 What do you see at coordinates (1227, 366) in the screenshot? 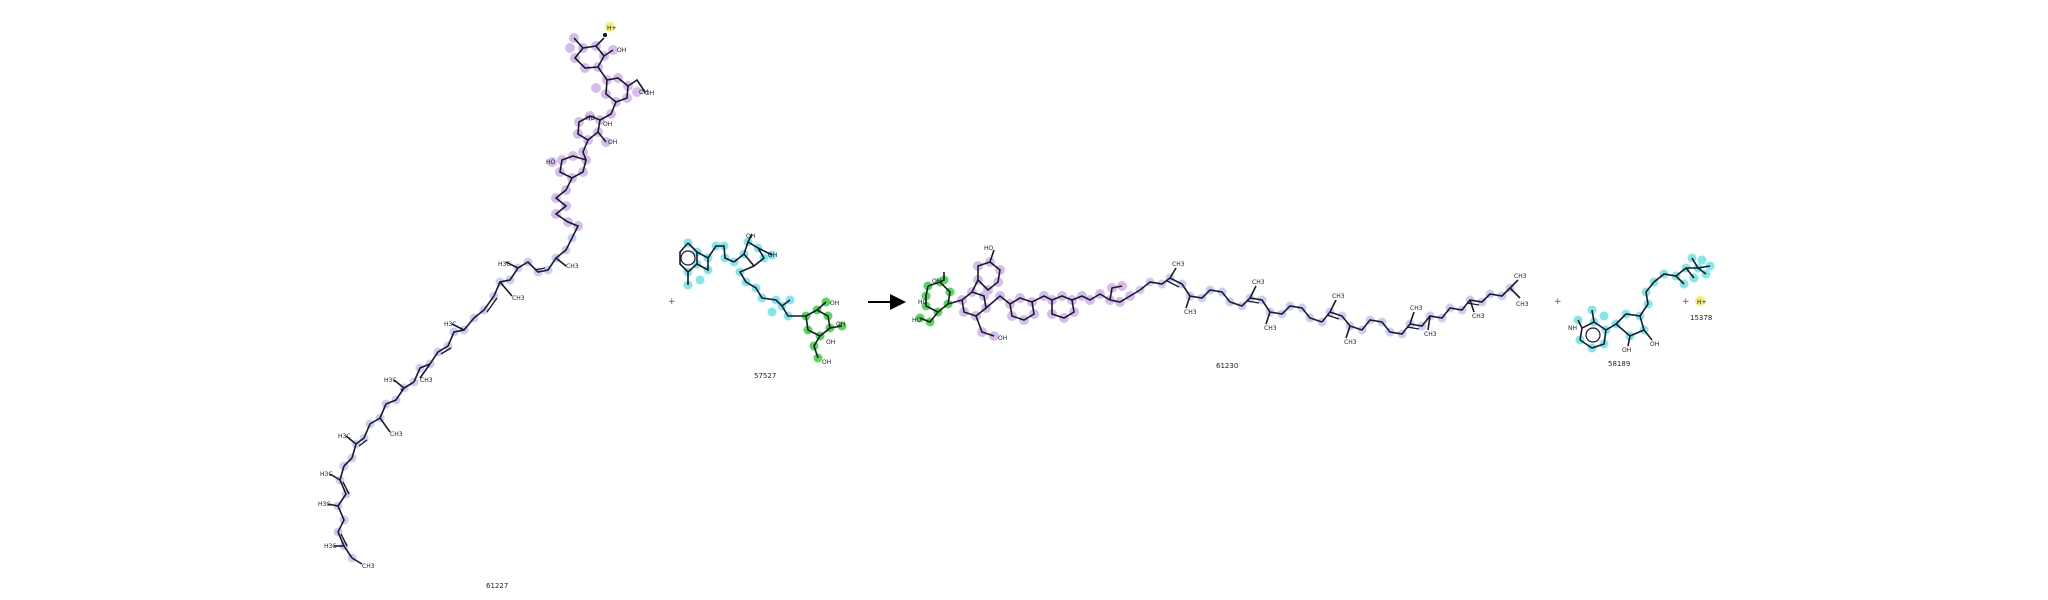
I see `compound-label-61230: 61230` at bounding box center [1227, 366].